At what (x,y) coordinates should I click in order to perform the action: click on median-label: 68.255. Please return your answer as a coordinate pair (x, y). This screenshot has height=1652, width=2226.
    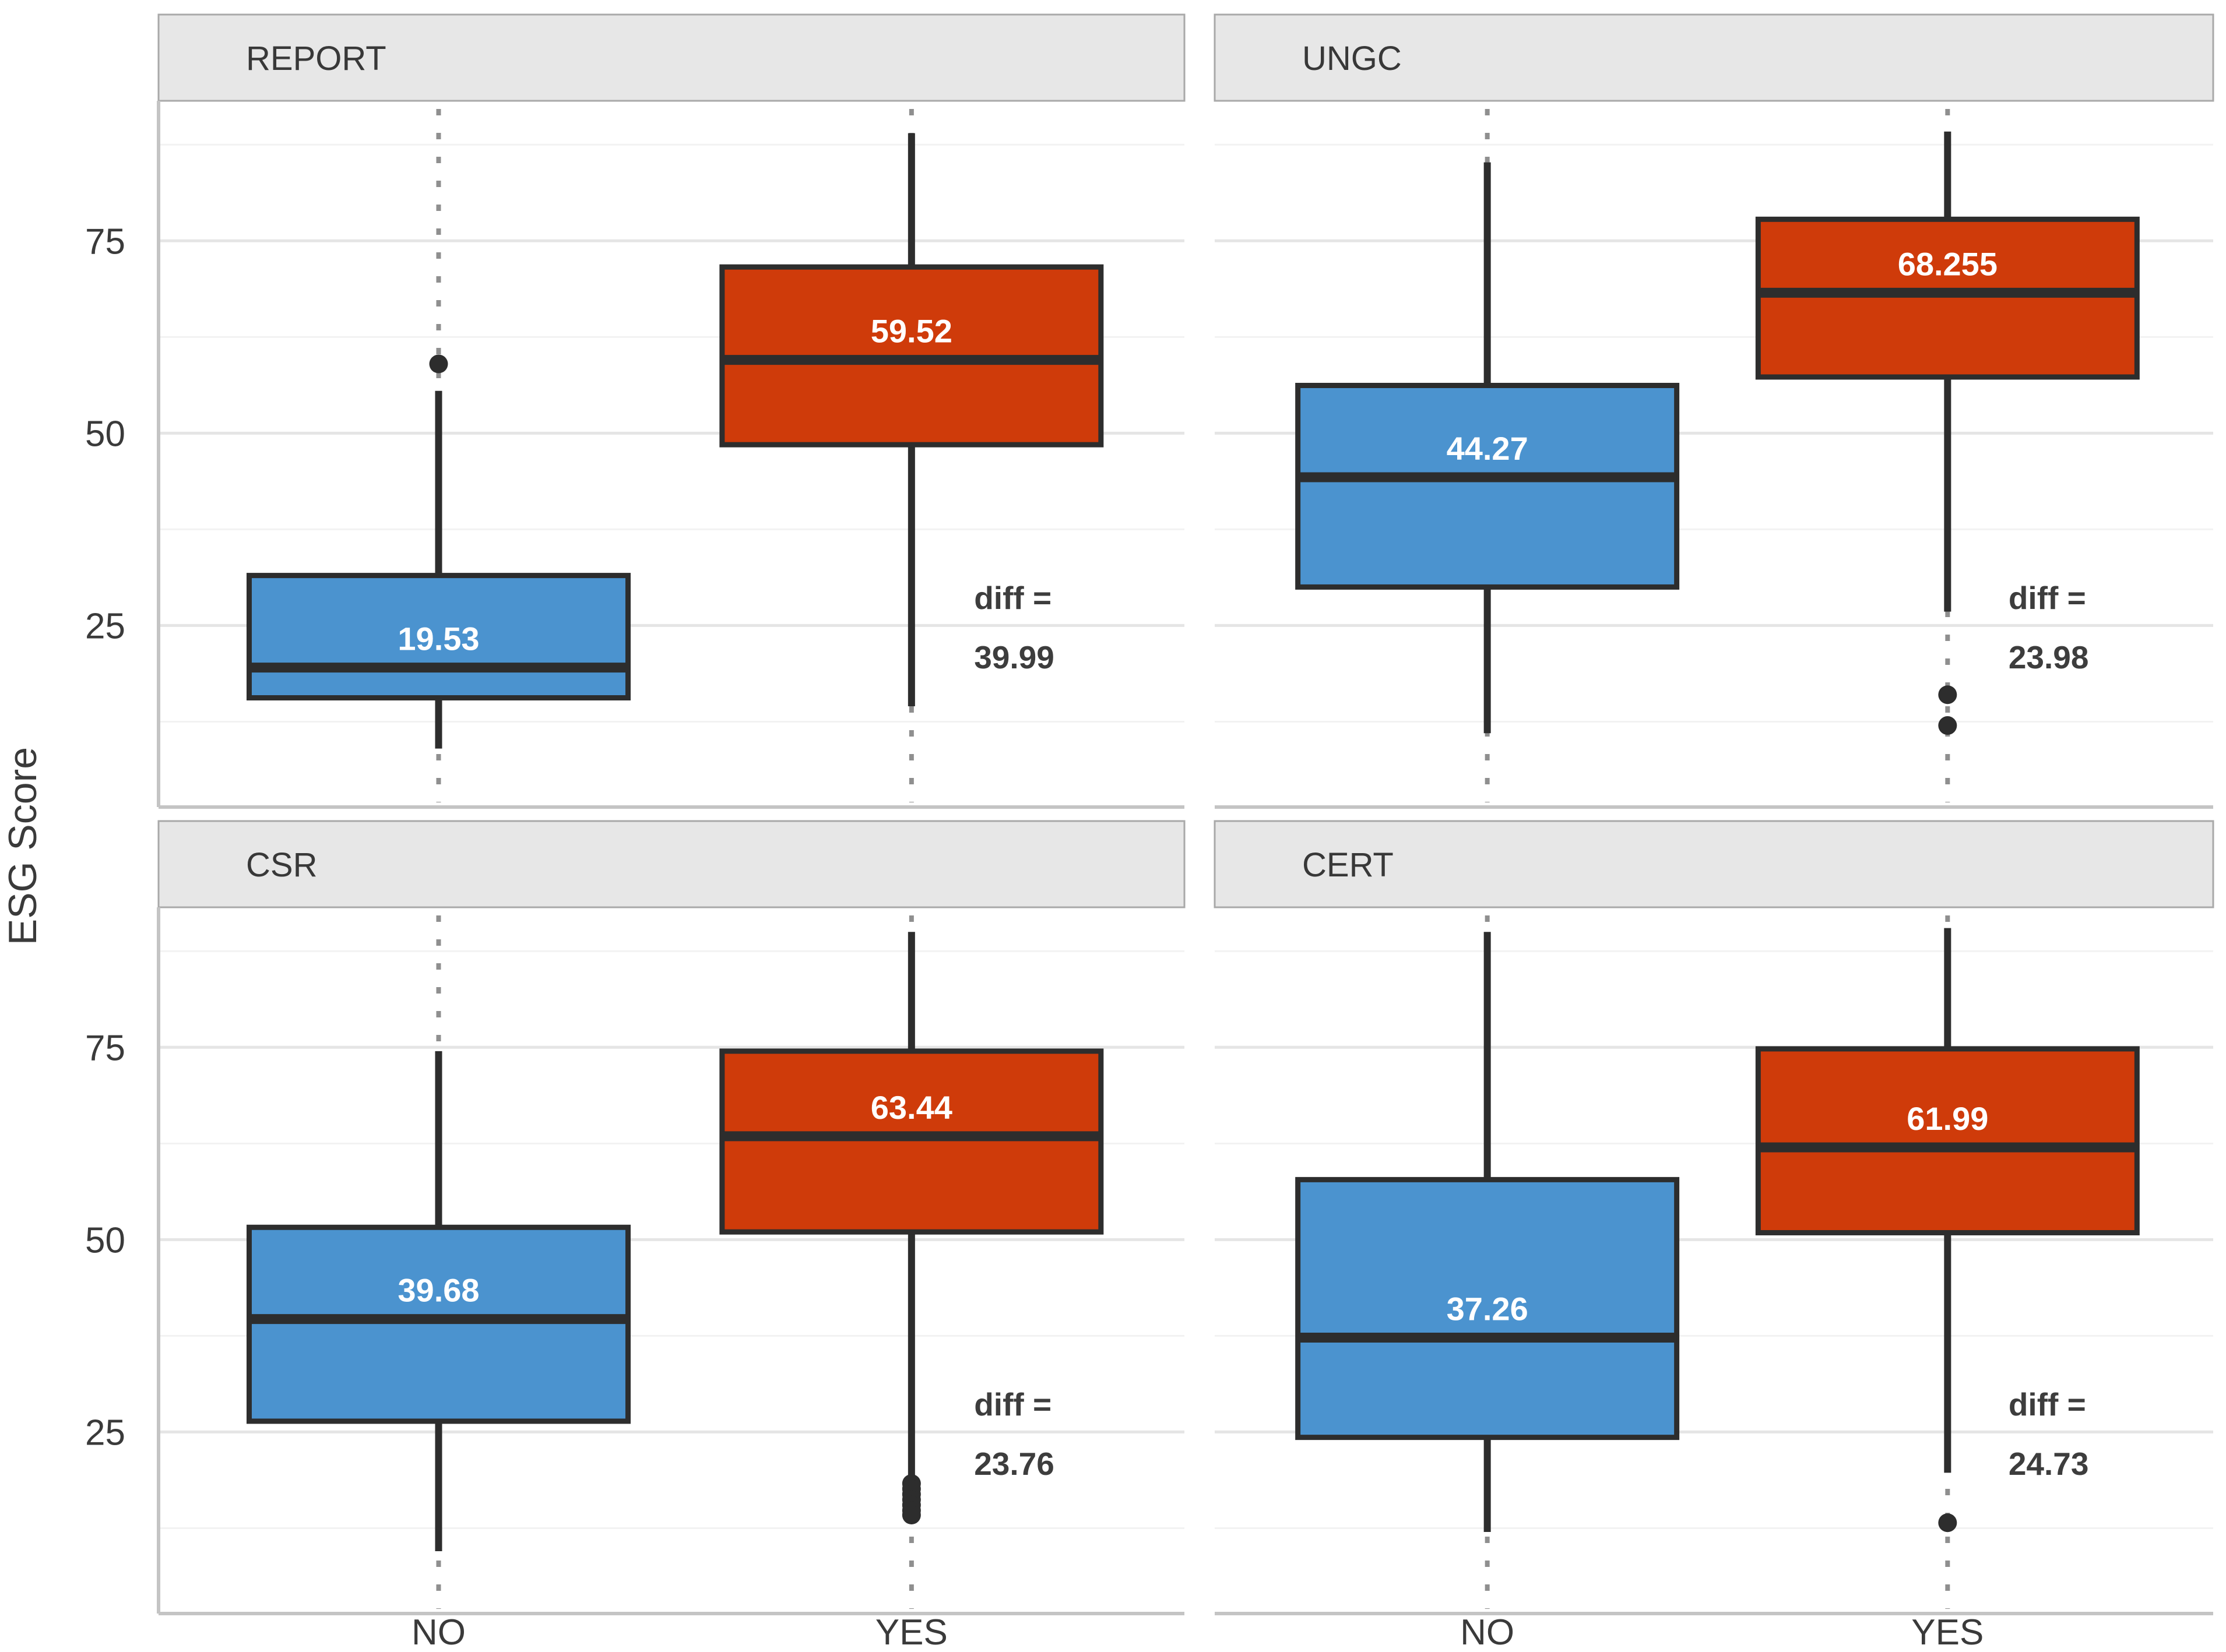
    Looking at the image, I should click on (1948, 263).